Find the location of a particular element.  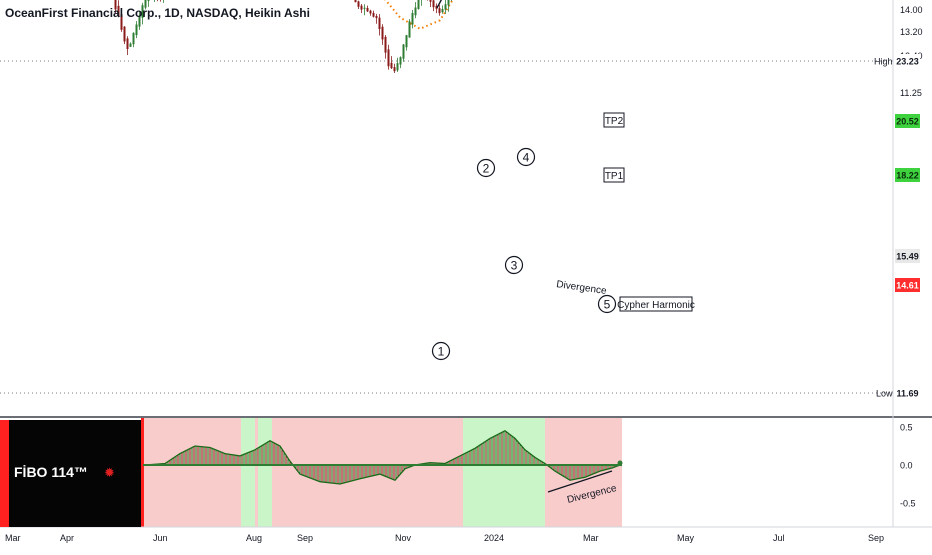

tp2-label-box is located at coordinates (614, 120).